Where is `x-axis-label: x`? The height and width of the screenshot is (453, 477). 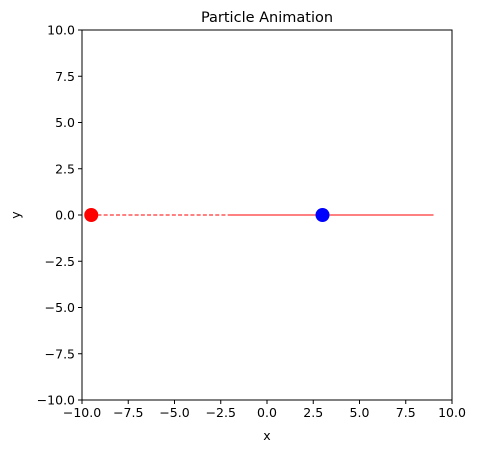
x-axis-label: x is located at coordinates (266, 435).